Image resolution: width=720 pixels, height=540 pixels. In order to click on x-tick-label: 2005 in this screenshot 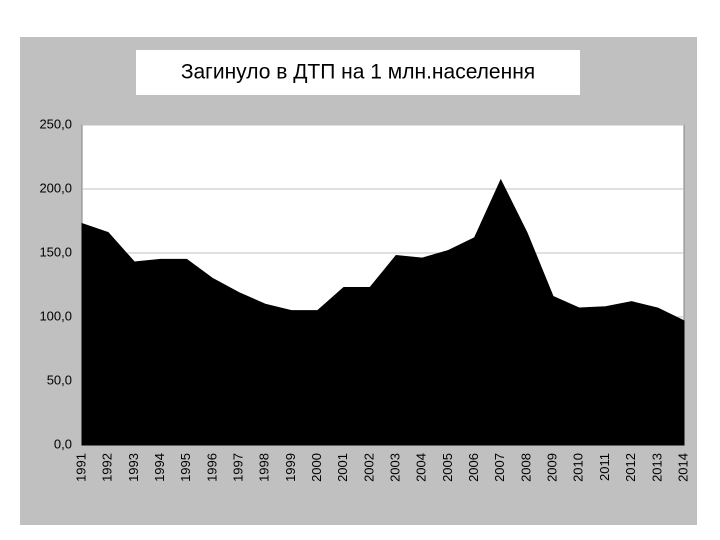, I will do `click(447, 467)`.